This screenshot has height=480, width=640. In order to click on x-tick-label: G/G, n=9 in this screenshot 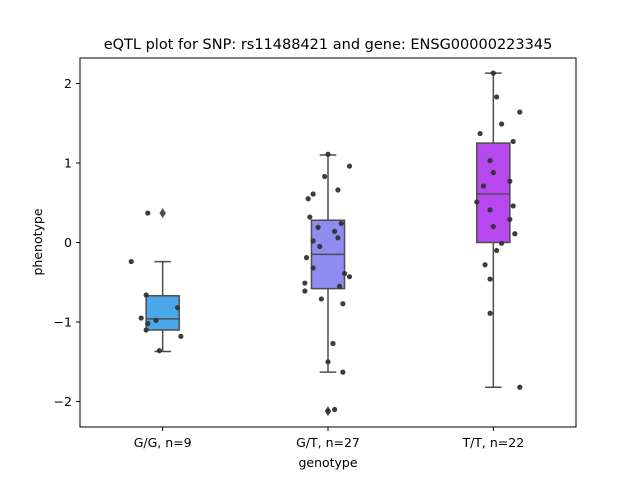, I will do `click(163, 442)`.